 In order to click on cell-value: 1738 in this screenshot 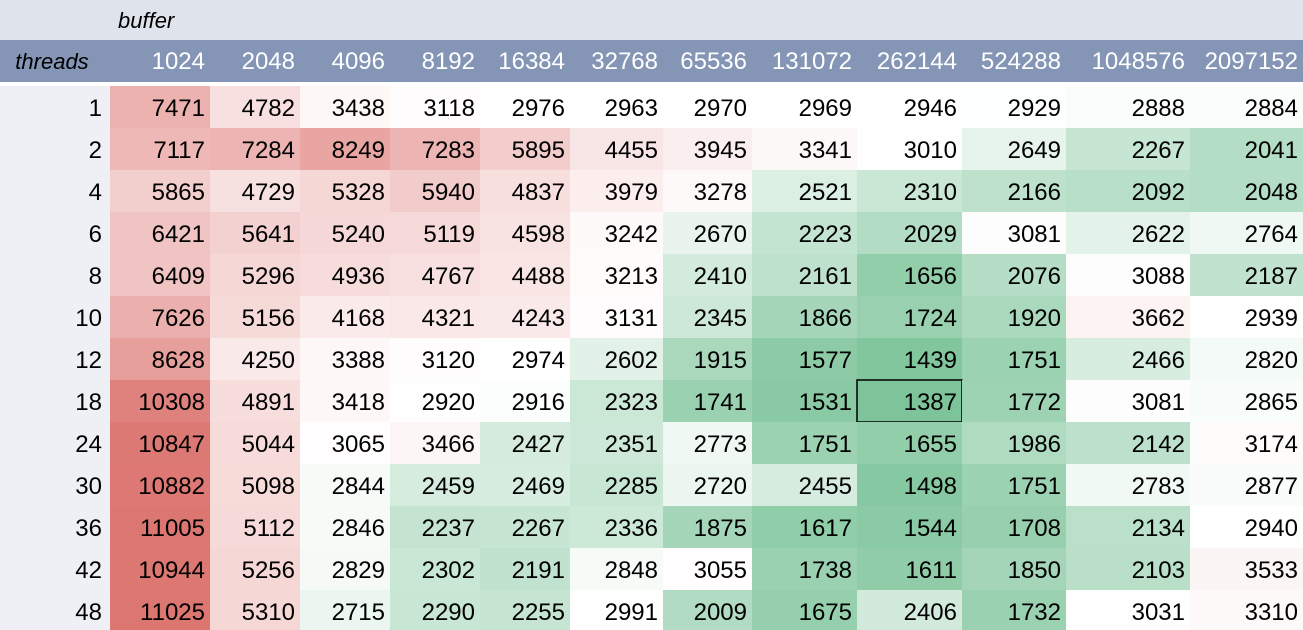, I will do `click(825, 570)`.